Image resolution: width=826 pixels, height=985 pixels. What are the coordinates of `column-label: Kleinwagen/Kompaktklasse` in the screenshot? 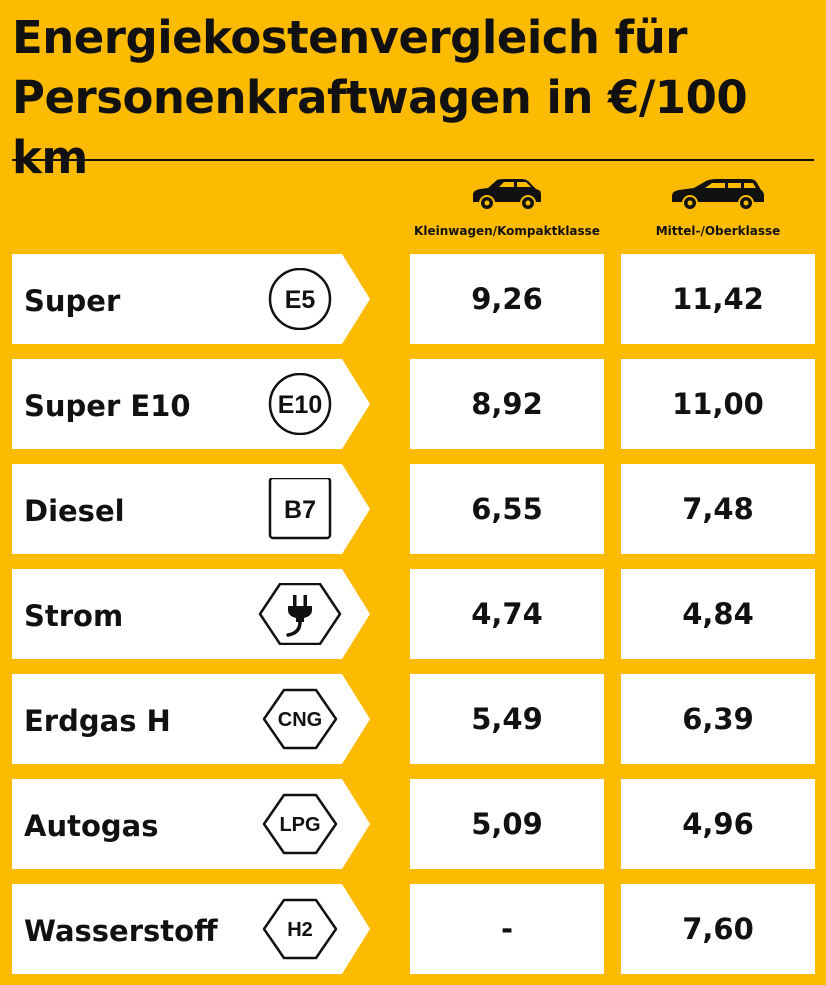 It's located at (507, 231).